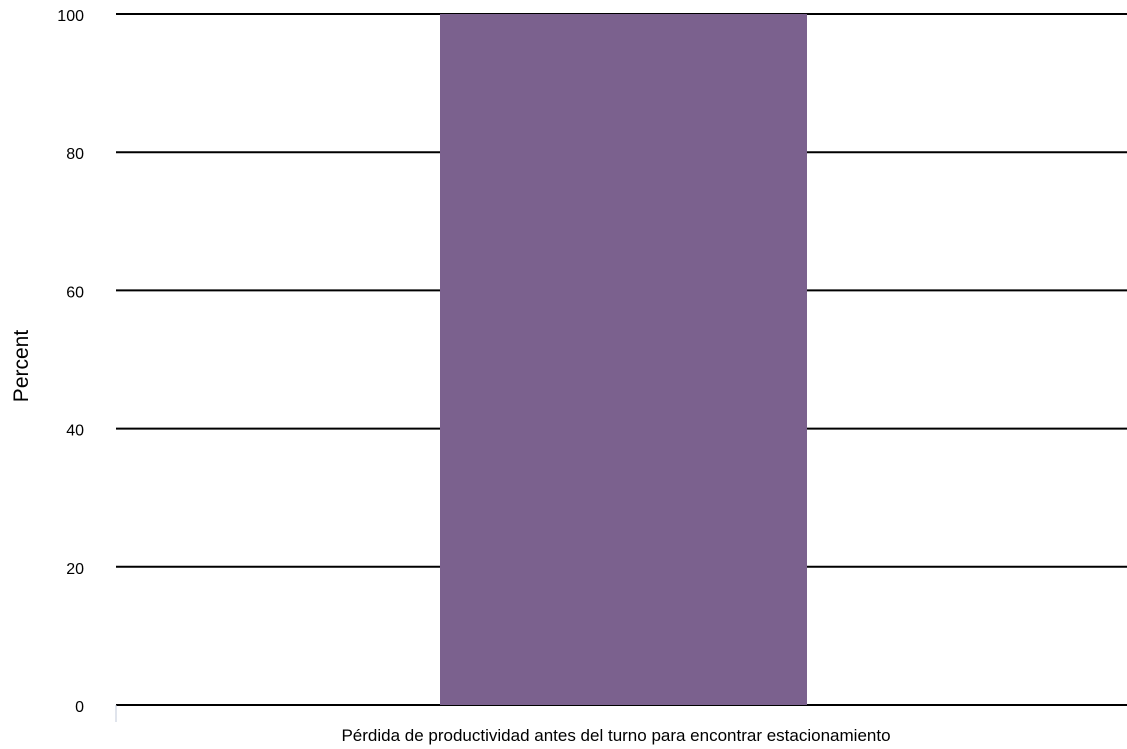  I want to click on y-tick-labels: 0 20 40 60 80 100, so click(70, 362).